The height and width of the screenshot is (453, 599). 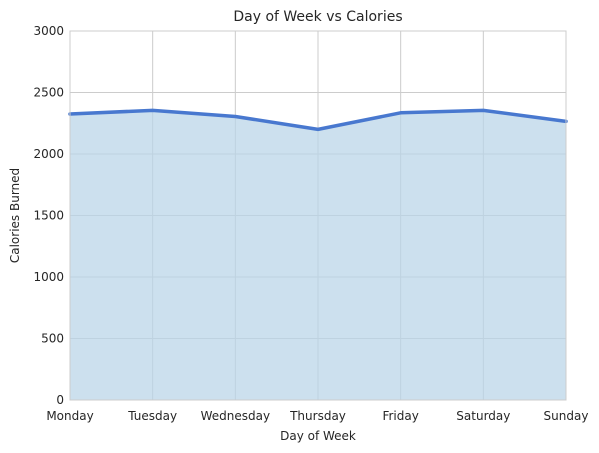 I want to click on y-tick-label: 1000, so click(x=48, y=277).